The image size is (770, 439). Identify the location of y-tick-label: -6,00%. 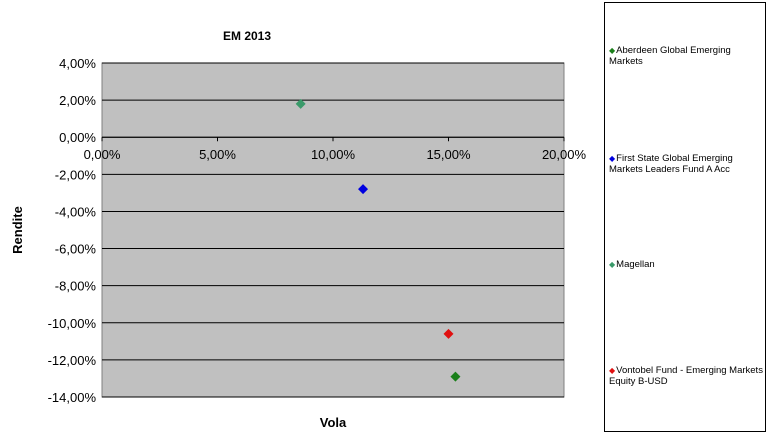
(76, 249).